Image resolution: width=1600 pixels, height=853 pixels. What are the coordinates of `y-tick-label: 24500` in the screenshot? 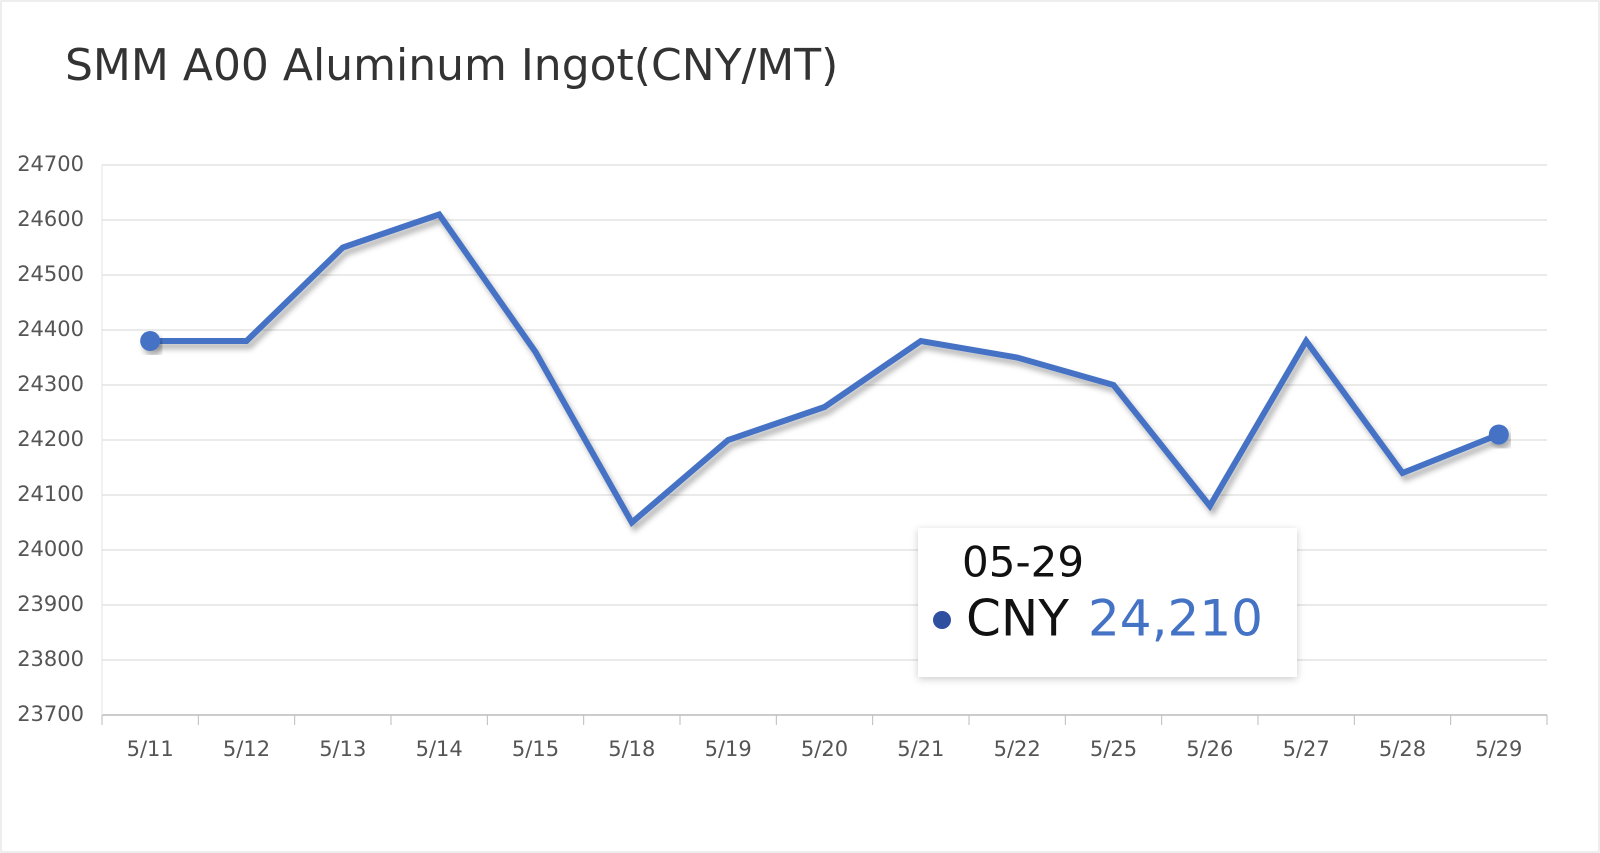 It's located at (50, 274).